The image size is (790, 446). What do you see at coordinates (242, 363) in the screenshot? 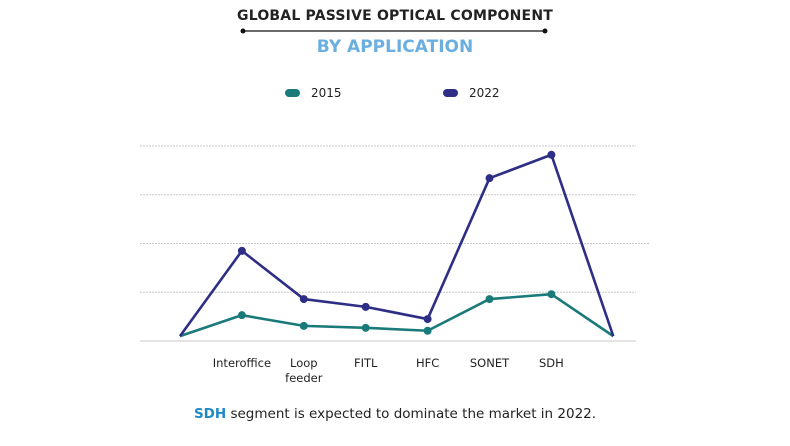
I see `x-tick-label: Interoffice` at bounding box center [242, 363].